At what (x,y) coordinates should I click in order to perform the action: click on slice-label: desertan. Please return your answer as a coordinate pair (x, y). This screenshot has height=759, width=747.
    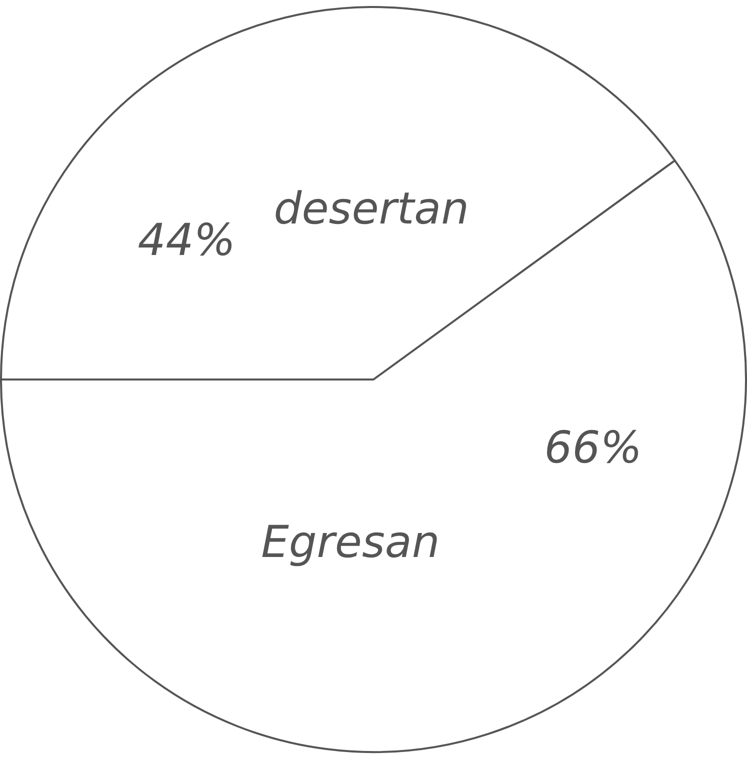
    Looking at the image, I should click on (371, 208).